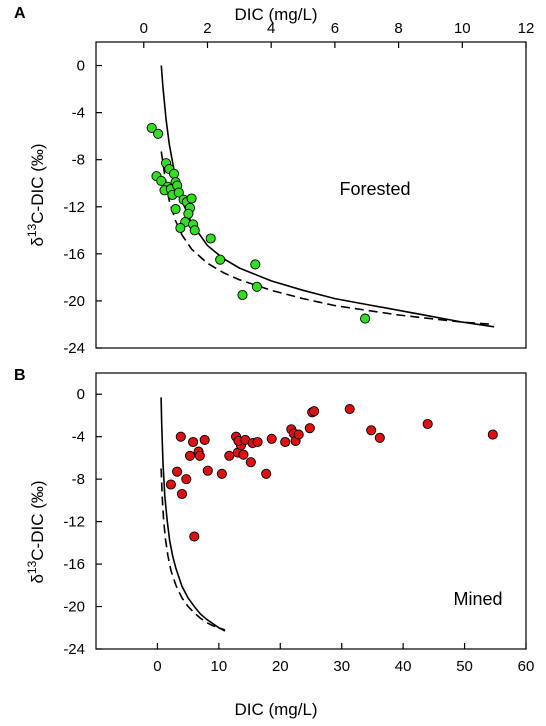  Describe the element at coordinates (462, 28) in the screenshot. I see `panel-a-x-tick-label: 10` at that location.